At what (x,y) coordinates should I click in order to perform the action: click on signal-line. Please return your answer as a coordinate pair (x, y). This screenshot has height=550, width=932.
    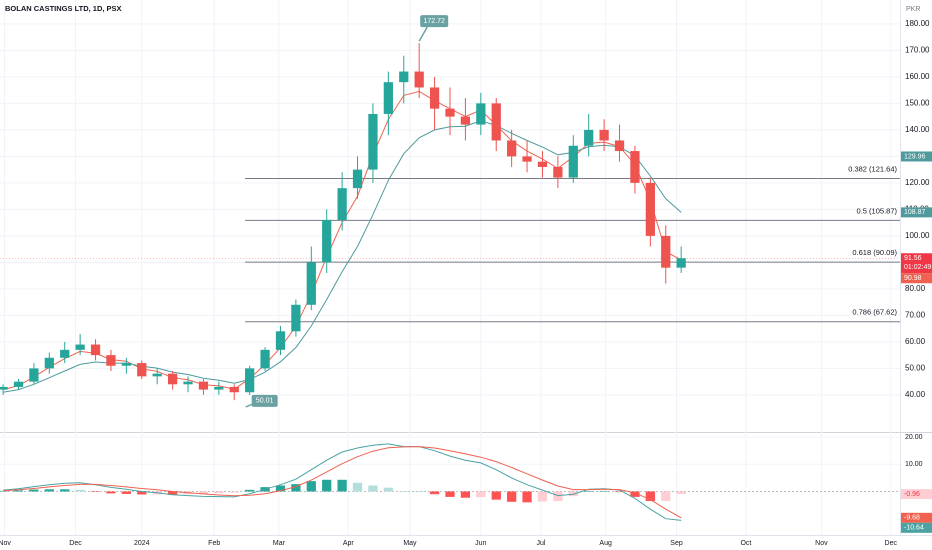
    Looking at the image, I should click on (342, 482).